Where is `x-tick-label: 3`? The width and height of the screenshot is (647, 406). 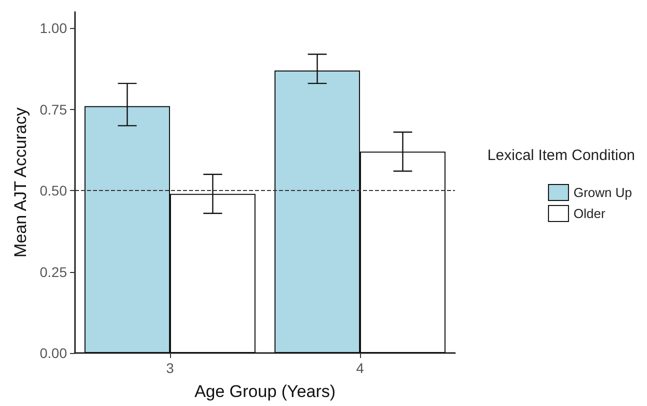
x-tick-label: 3 is located at coordinates (170, 368).